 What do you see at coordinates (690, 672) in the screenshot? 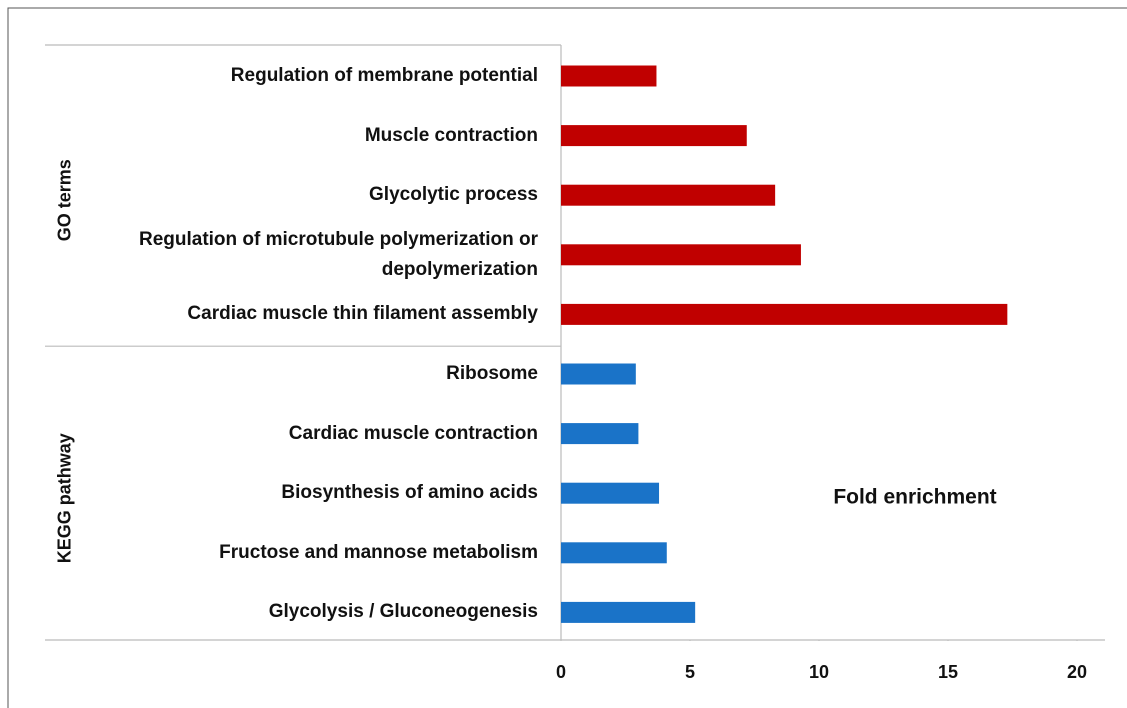
I see `x-tick-label: 5` at bounding box center [690, 672].